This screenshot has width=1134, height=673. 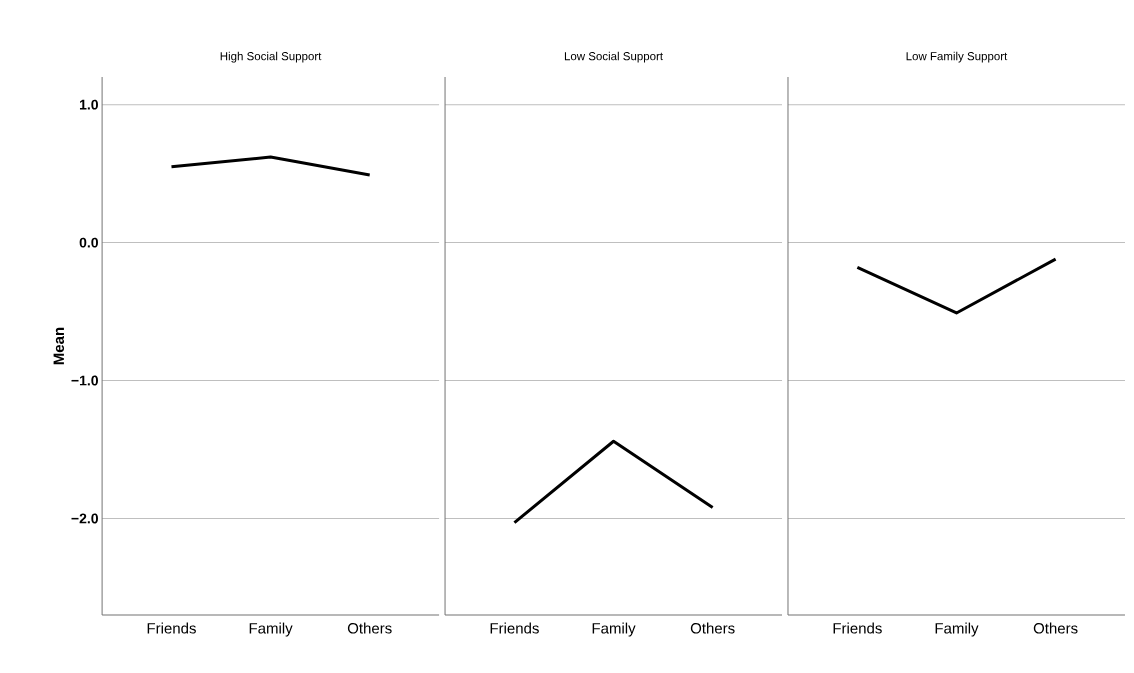 What do you see at coordinates (271, 57) in the screenshot?
I see `chart-title: High Social Support` at bounding box center [271, 57].